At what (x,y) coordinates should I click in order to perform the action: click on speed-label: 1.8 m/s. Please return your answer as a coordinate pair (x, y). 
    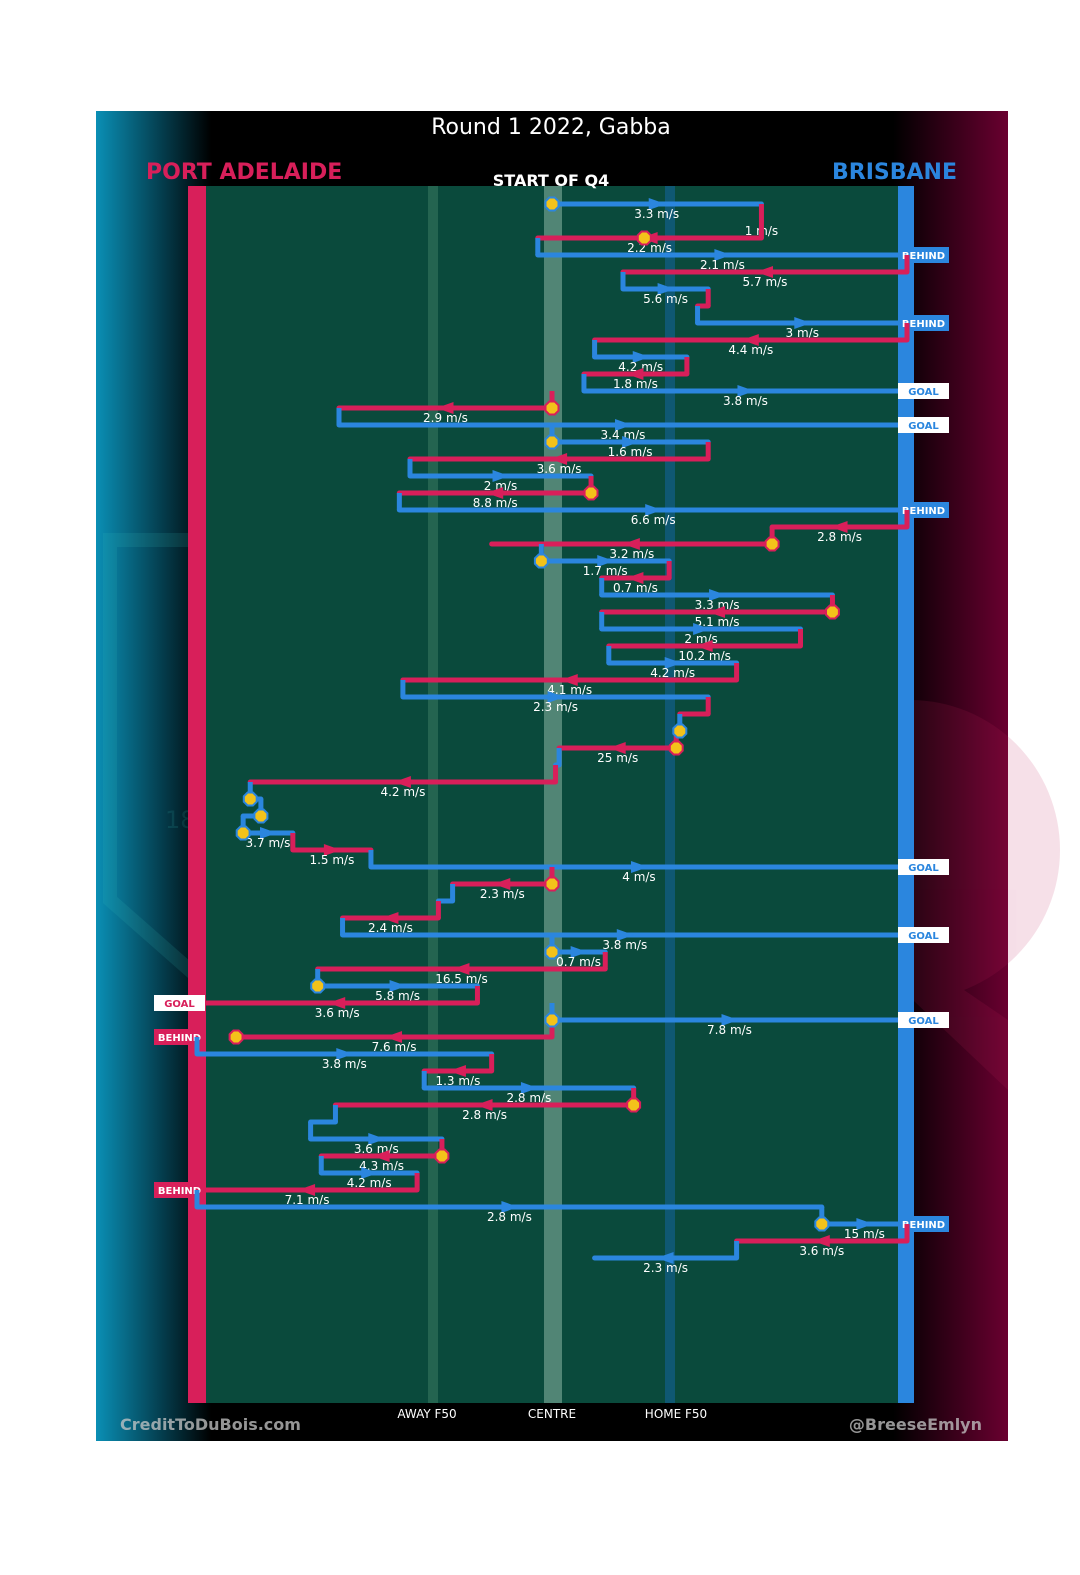
    Looking at the image, I should click on (635, 384).